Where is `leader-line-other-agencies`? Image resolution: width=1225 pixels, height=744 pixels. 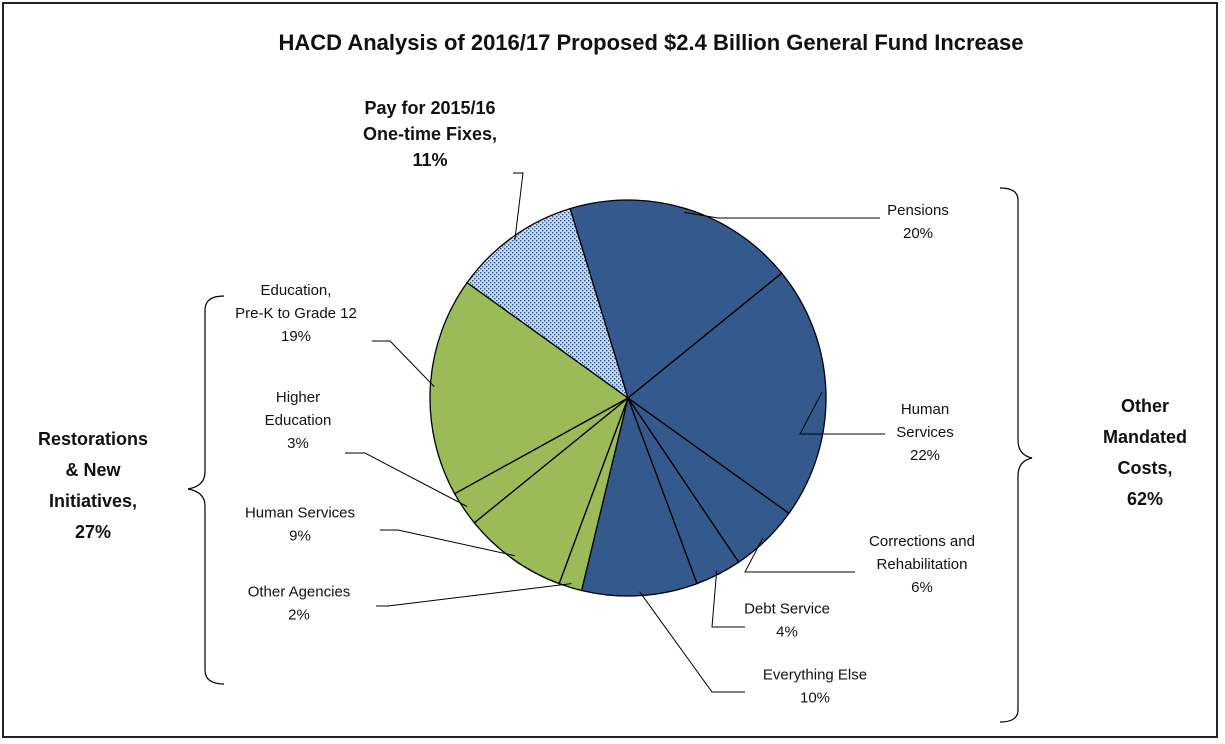
leader-line-other-agencies is located at coordinates (474, 595).